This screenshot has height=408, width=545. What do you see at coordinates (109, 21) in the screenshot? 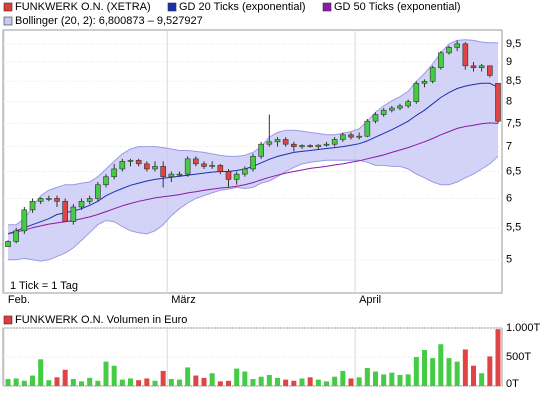
I see `legend-label: Bollinger (20, 2): 6,800873 – 9,527927` at bounding box center [109, 21].